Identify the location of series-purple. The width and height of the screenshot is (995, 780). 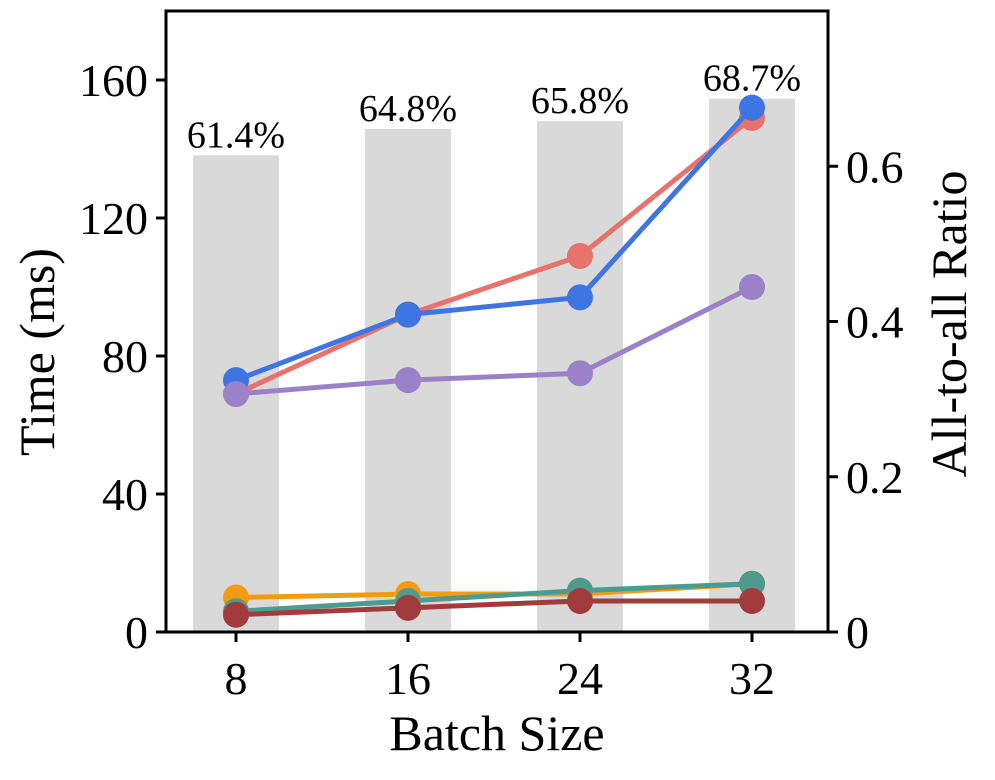
(494, 340).